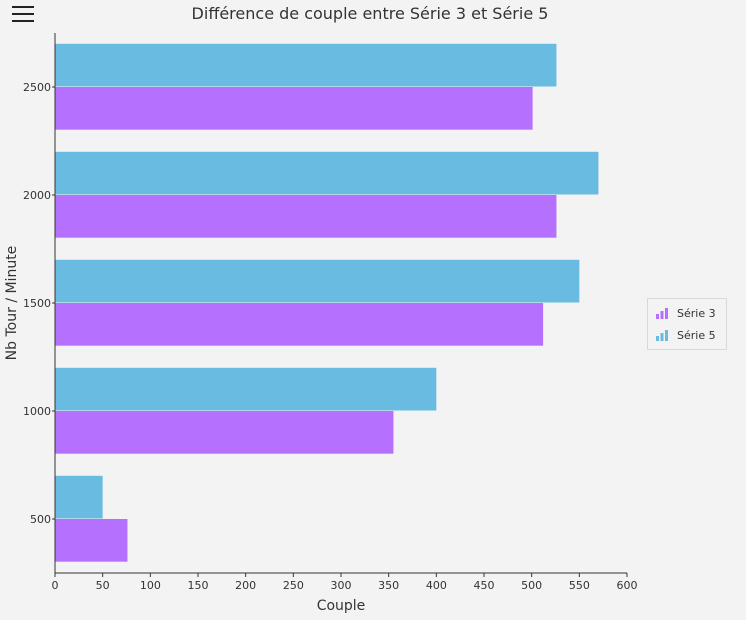 The height and width of the screenshot is (620, 746). What do you see at coordinates (306, 216) in the screenshot?
I see `bar-s-rie-3-2000` at bounding box center [306, 216].